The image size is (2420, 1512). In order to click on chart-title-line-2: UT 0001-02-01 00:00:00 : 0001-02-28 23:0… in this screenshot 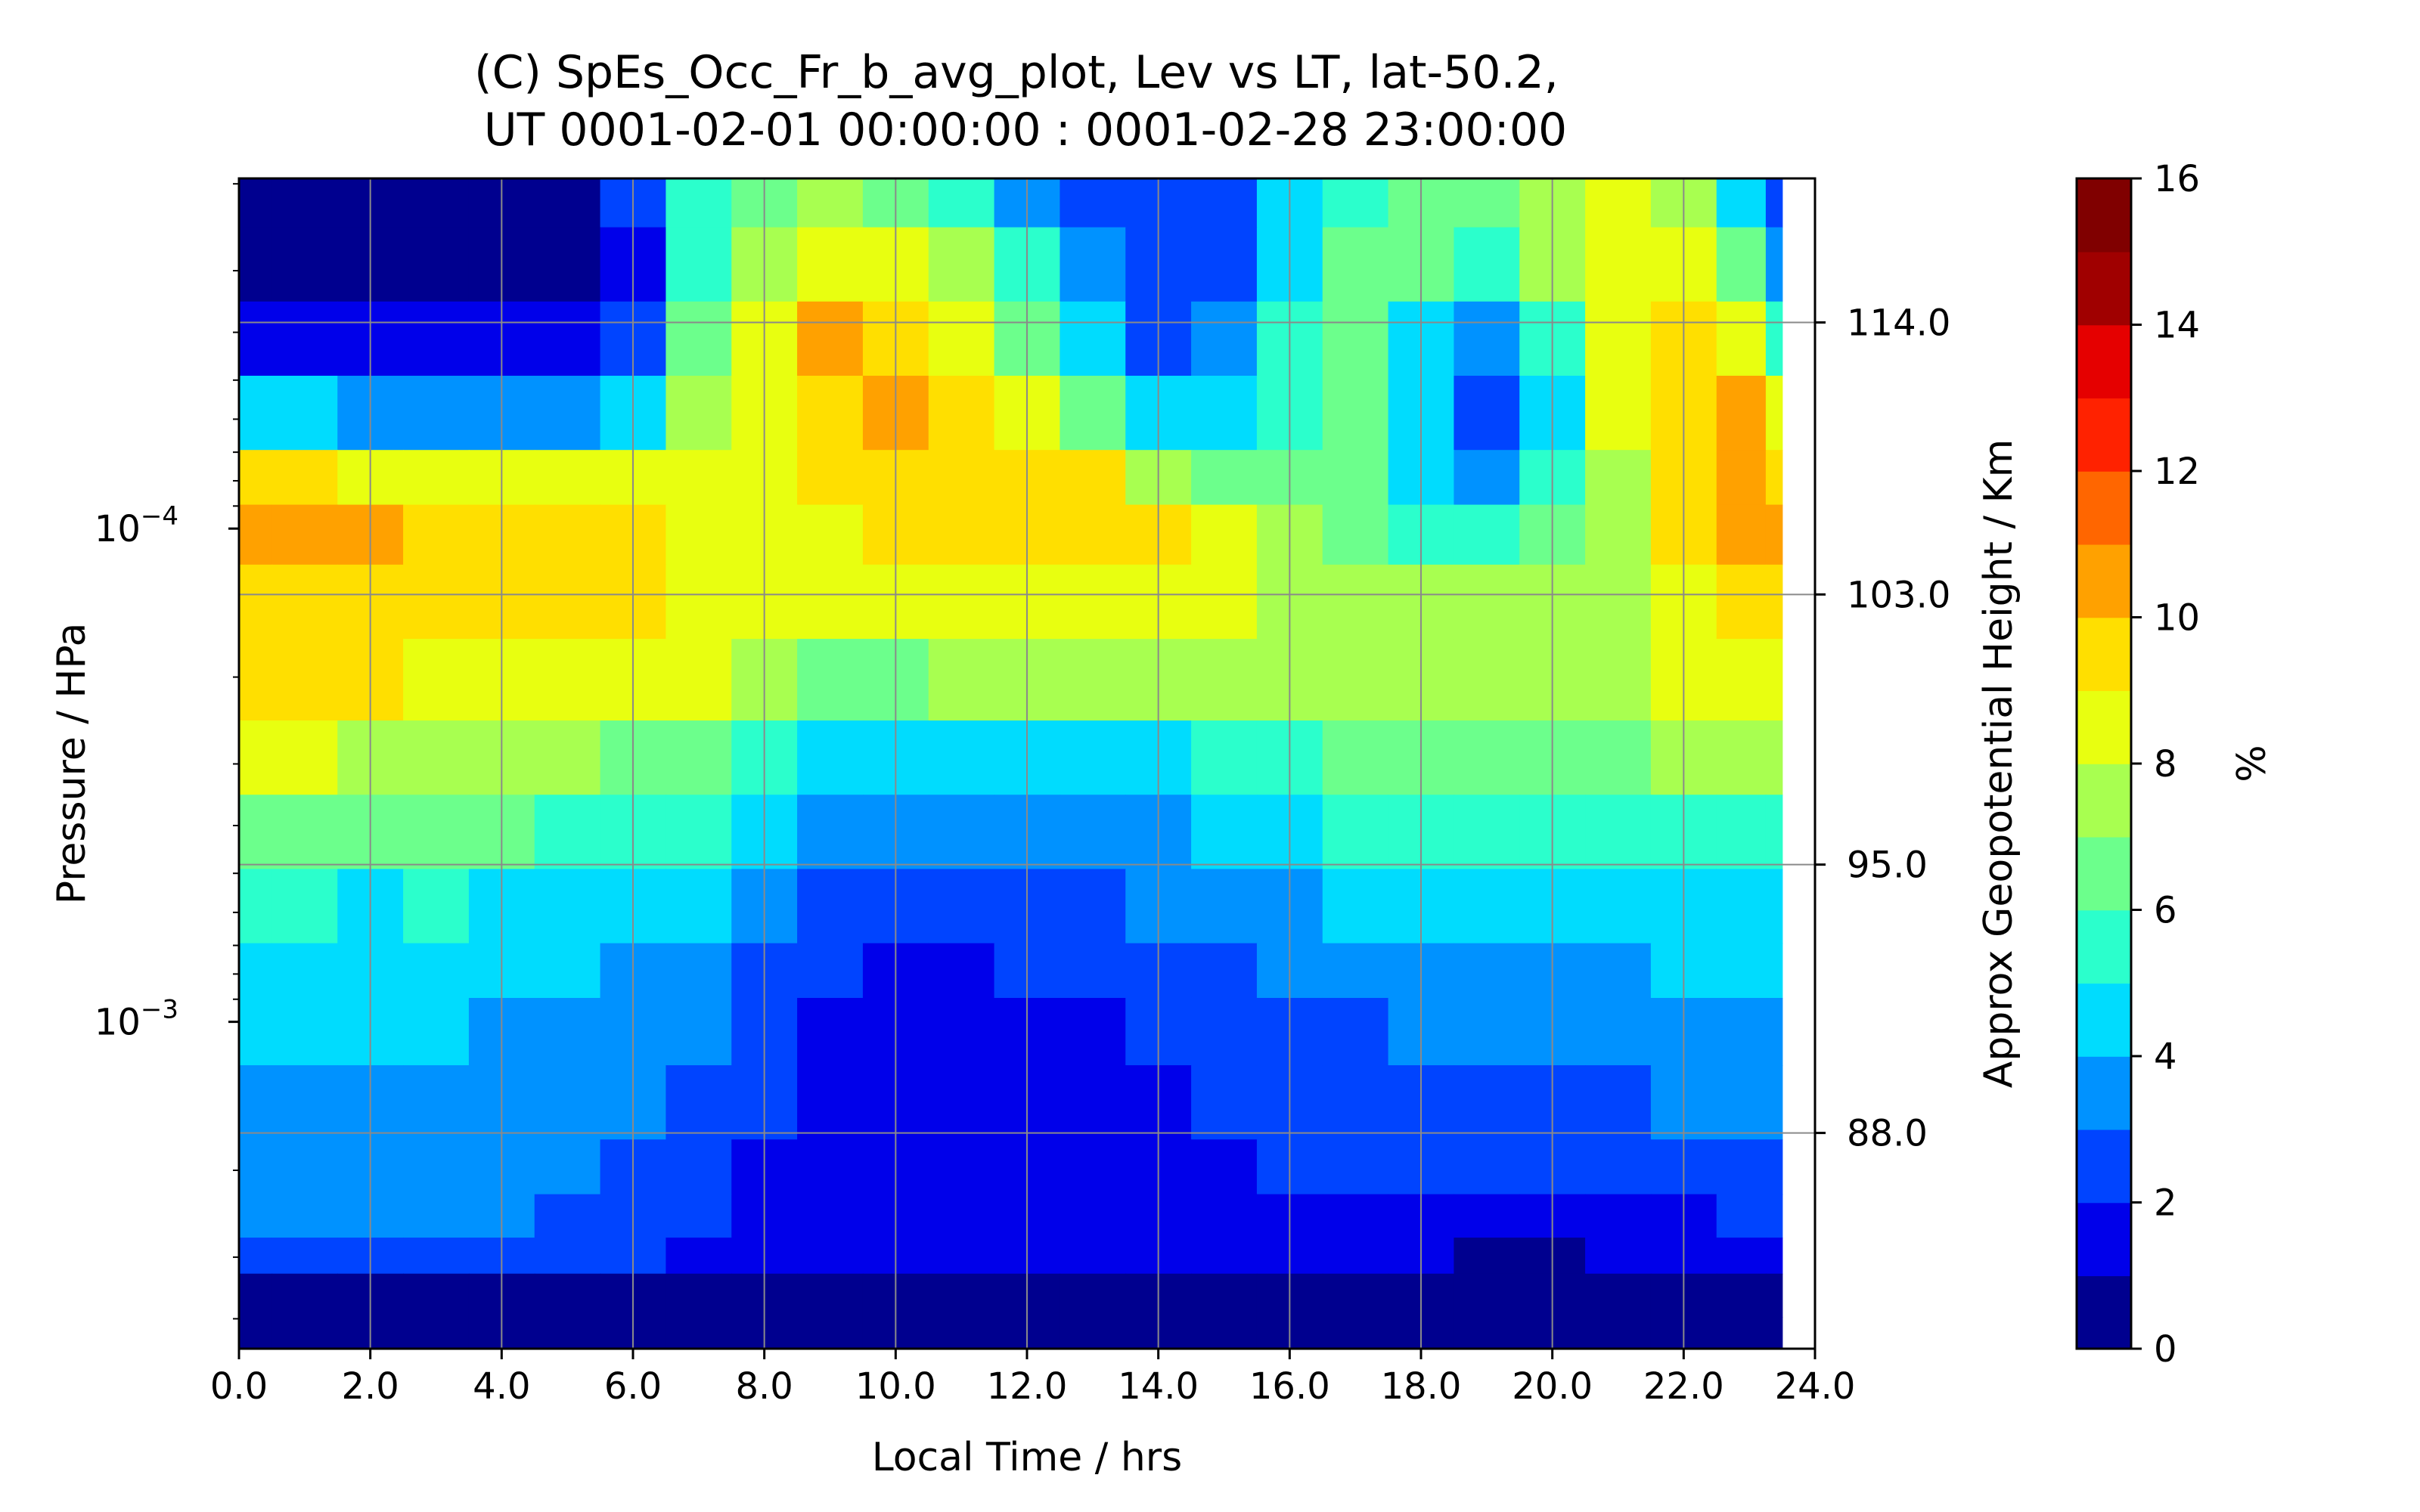, I will do `click(1025, 130)`.